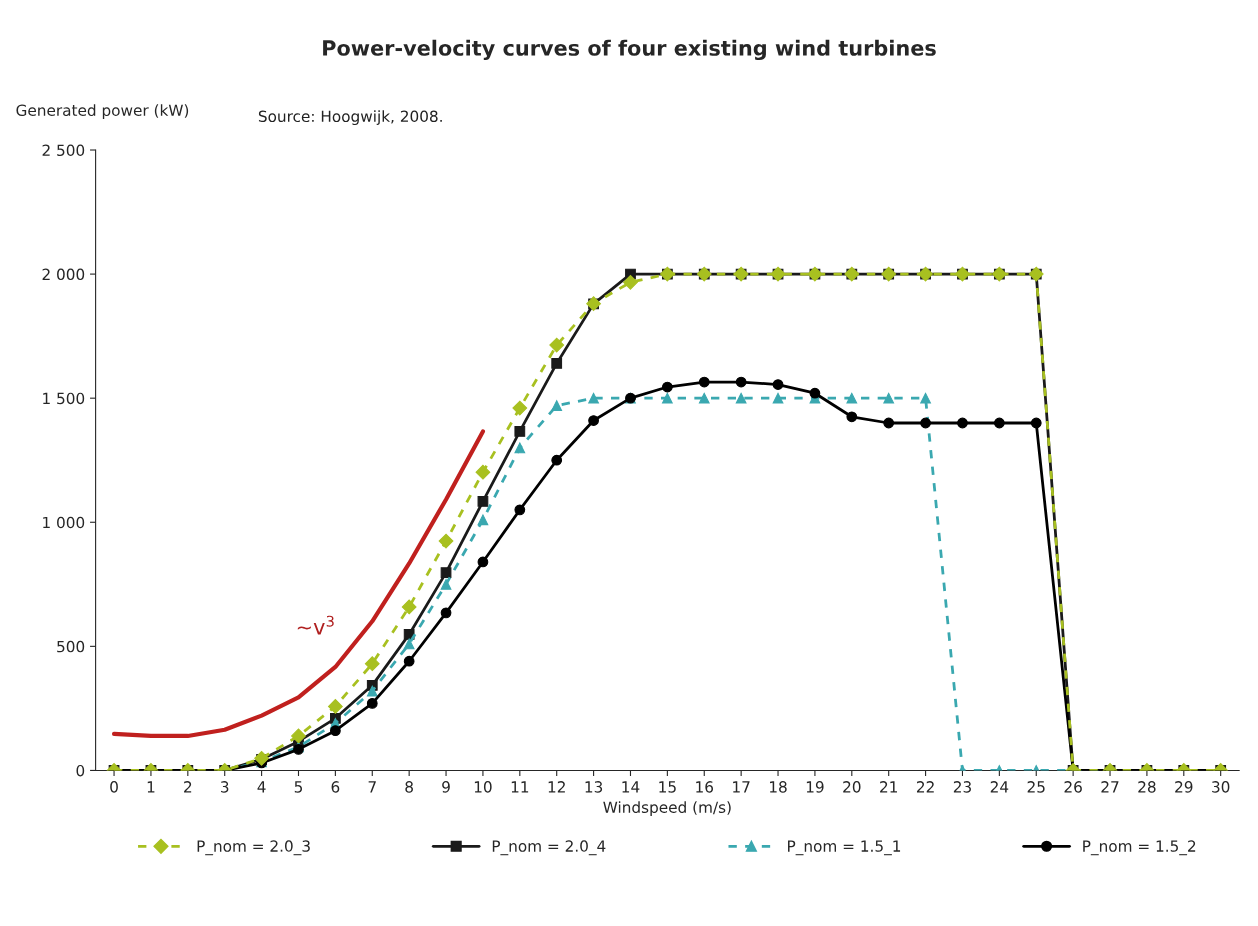 This screenshot has height=926, width=1258. What do you see at coordinates (151, 787) in the screenshot?
I see `x-tick-label: 1` at bounding box center [151, 787].